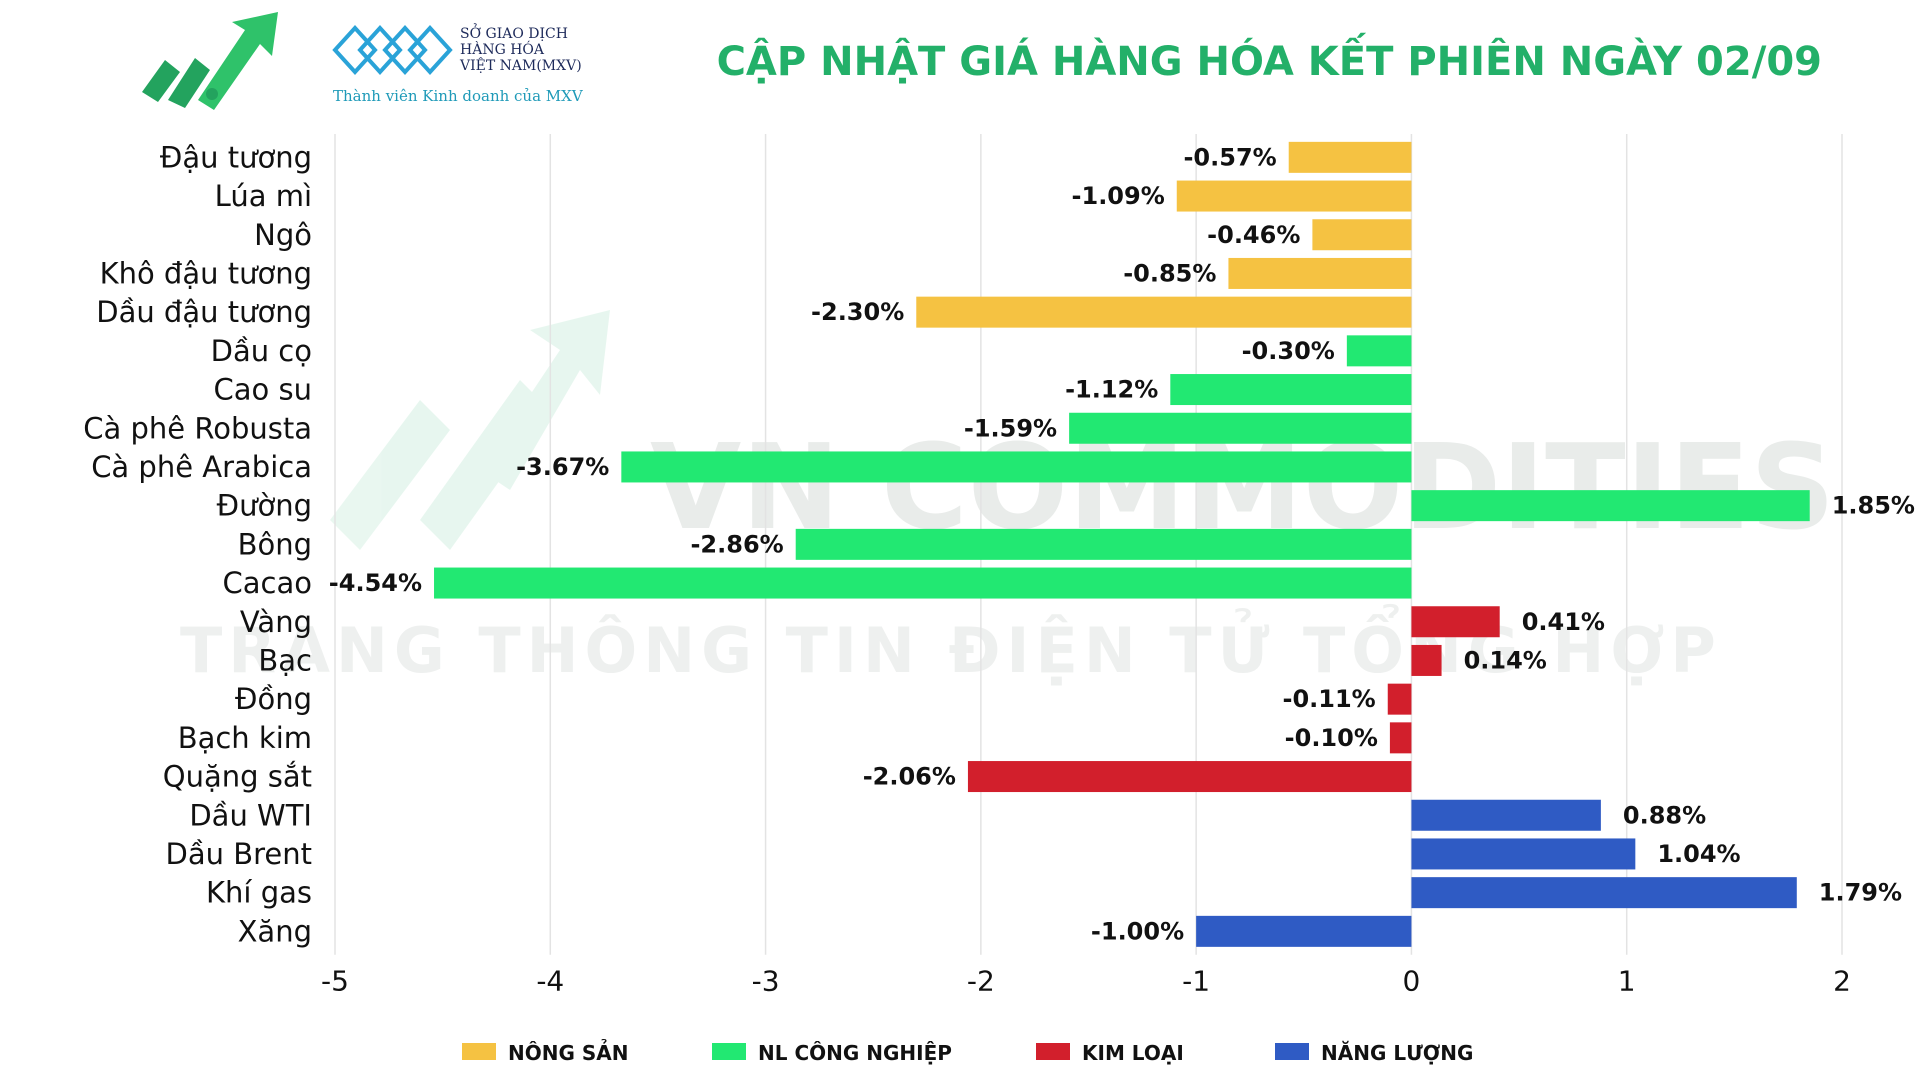 This screenshot has width=1920, height=1080. Describe the element at coordinates (520, 65) in the screenshot. I see `mxv-line3: VIỆT NAM(MXV)` at that location.